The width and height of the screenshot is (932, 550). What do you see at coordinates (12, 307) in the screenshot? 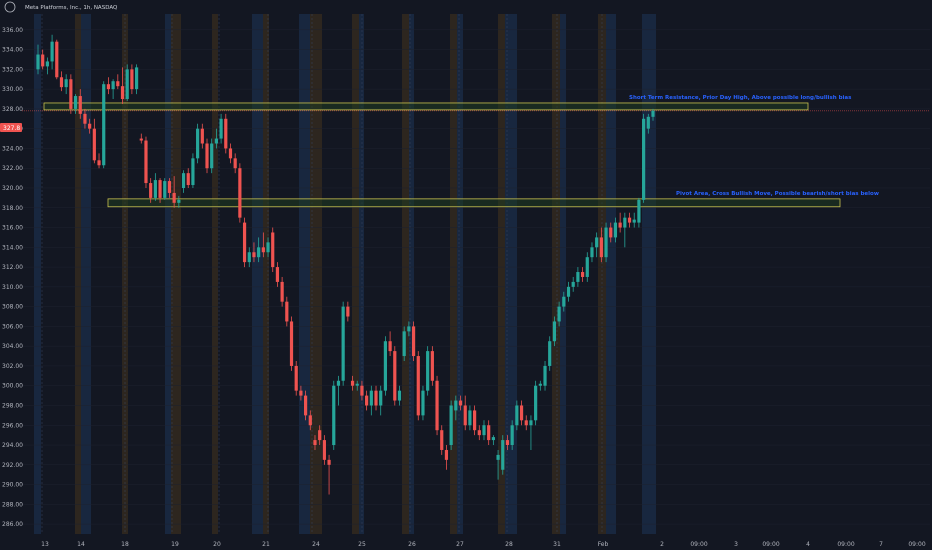
I see `price-tick-label: 308.00` at bounding box center [12, 307].